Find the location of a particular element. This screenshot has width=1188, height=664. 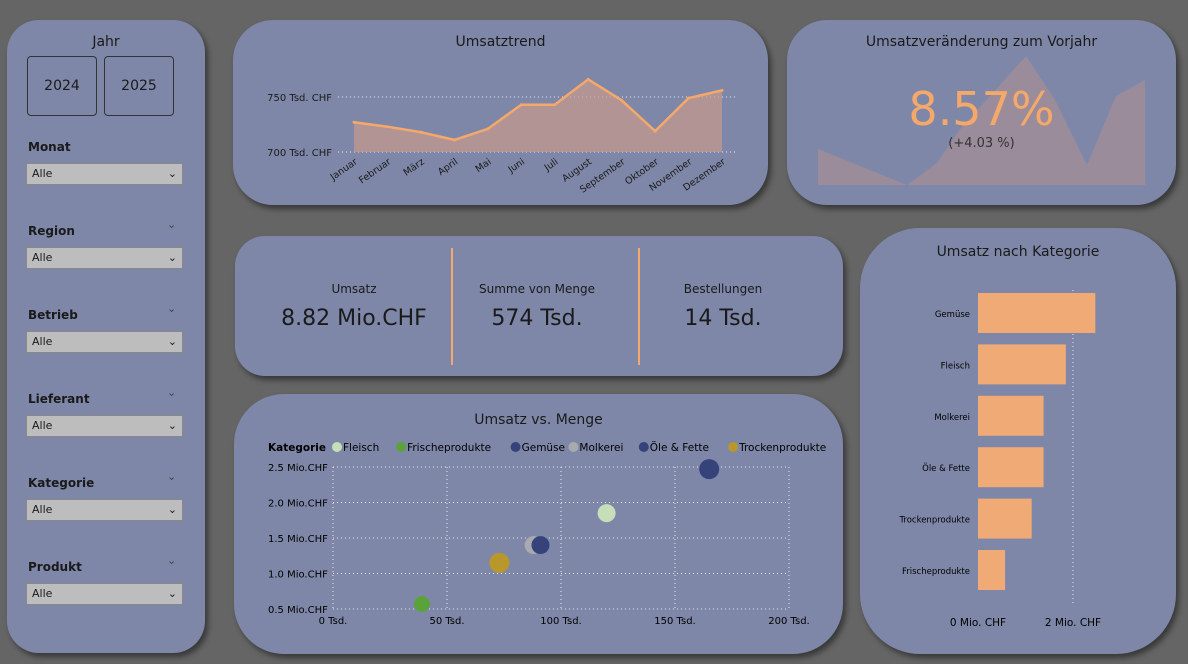

kpi-label: Summe von Menge is located at coordinates (536, 289).